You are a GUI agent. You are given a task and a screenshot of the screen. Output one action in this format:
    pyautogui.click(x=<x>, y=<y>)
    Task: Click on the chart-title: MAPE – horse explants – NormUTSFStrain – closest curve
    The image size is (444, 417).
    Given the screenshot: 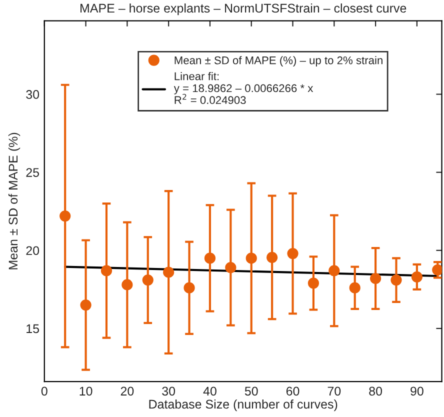 What is the action you would take?
    pyautogui.click(x=243, y=9)
    